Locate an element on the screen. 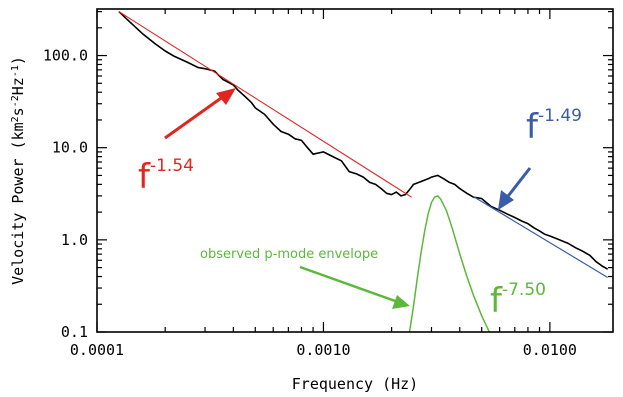 The width and height of the screenshot is (623, 397). envelope-fit-label: f-7.50 is located at coordinates (518, 300).